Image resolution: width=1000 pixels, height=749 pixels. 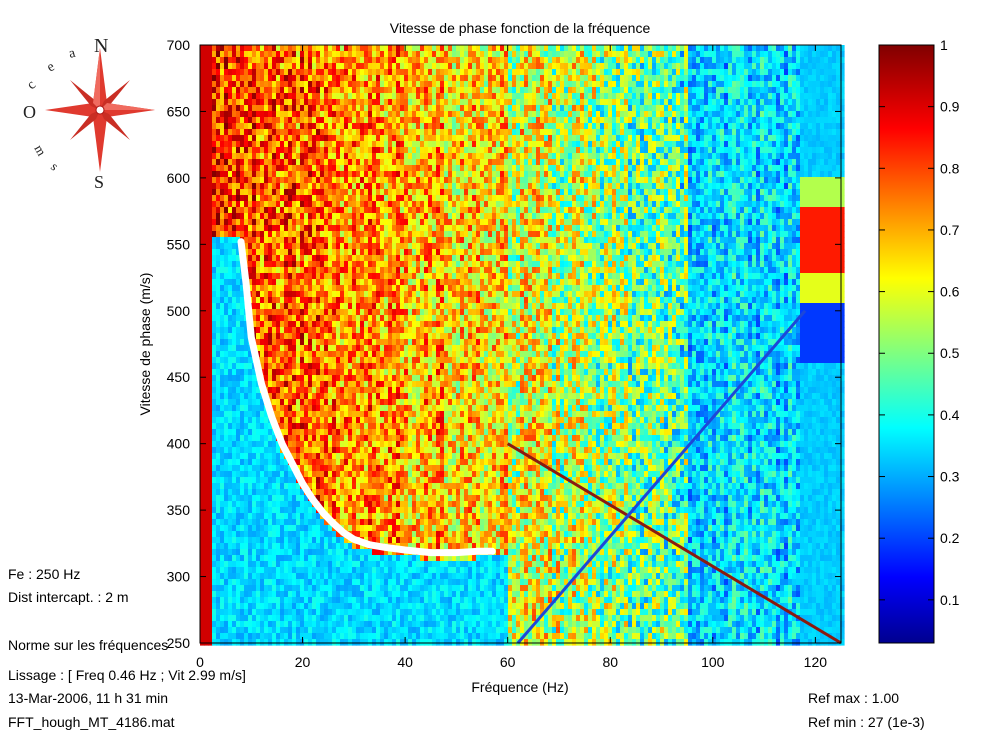 What do you see at coordinates (816, 662) in the screenshot?
I see `x-tick-label: 120` at bounding box center [816, 662].